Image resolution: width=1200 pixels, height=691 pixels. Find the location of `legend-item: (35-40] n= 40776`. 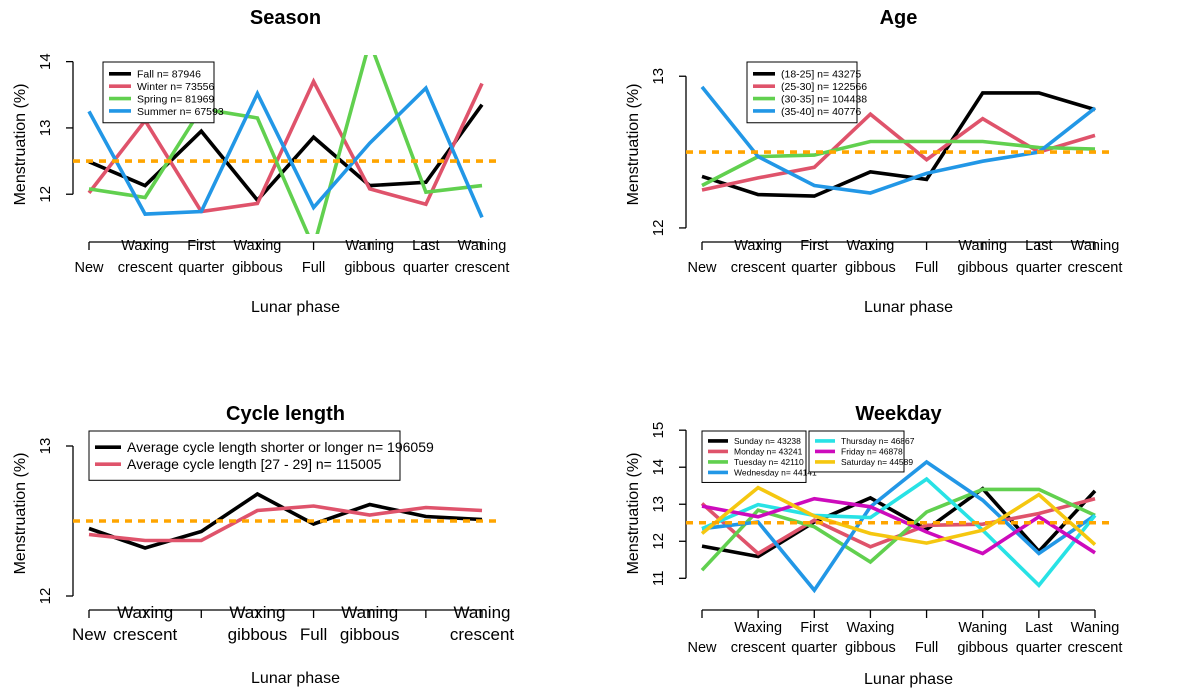

legend-item: (35-40] n= 40776 is located at coordinates (807, 112).